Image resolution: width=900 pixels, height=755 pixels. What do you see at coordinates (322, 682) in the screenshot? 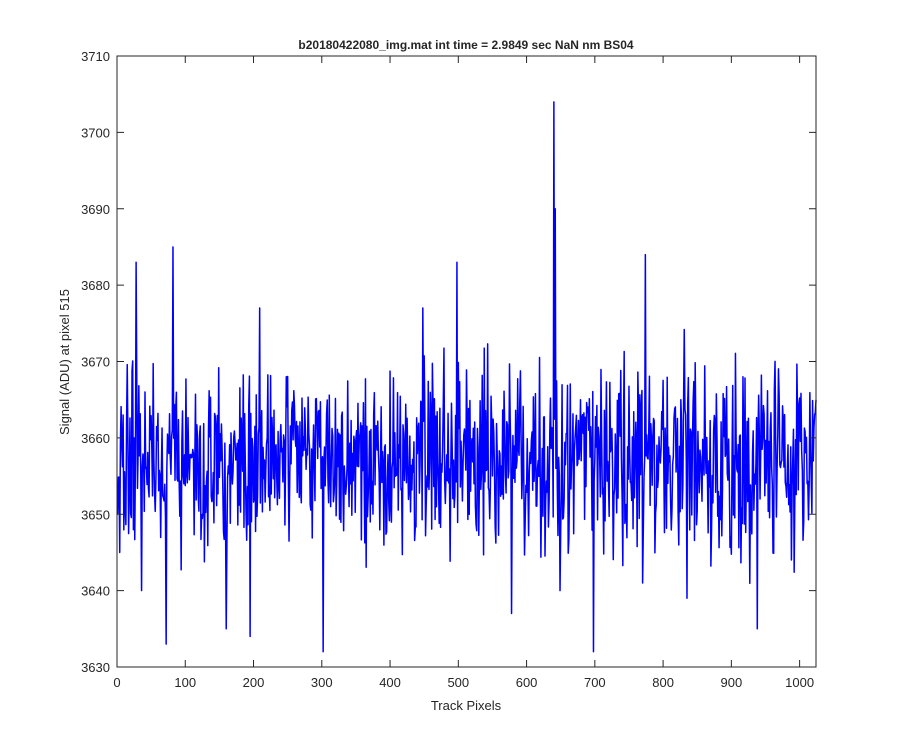
I see `x-tick-label: 300` at bounding box center [322, 682].